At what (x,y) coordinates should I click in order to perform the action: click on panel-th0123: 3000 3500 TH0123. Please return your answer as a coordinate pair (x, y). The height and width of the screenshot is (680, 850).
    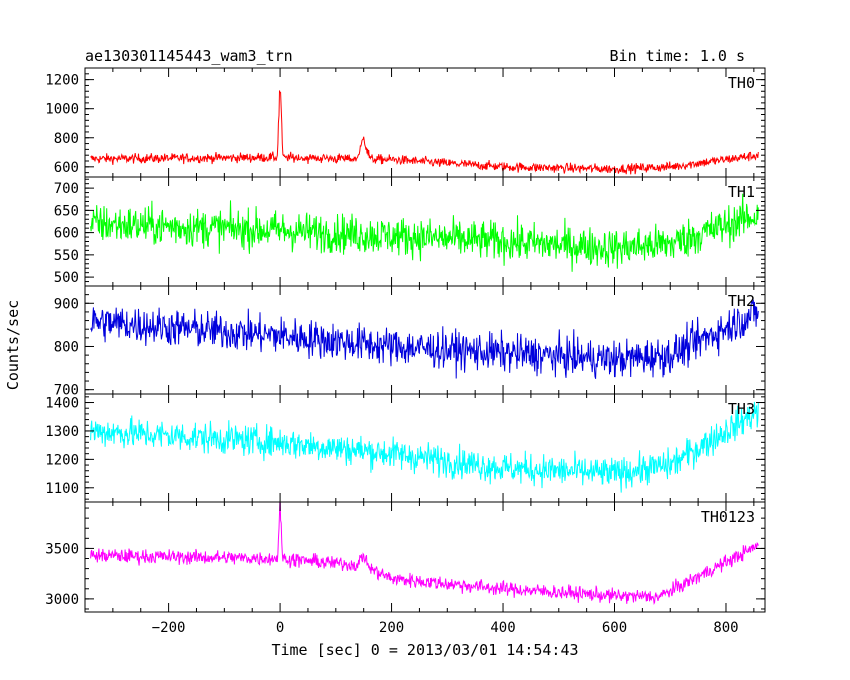
    Looking at the image, I should click on (405, 557).